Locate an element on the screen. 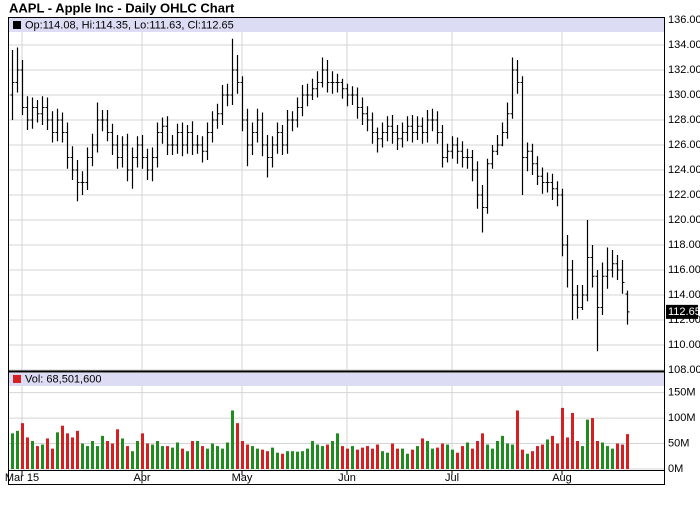 This screenshot has height=517, width=700. y-tick-label: 116.00 is located at coordinates (684, 270).